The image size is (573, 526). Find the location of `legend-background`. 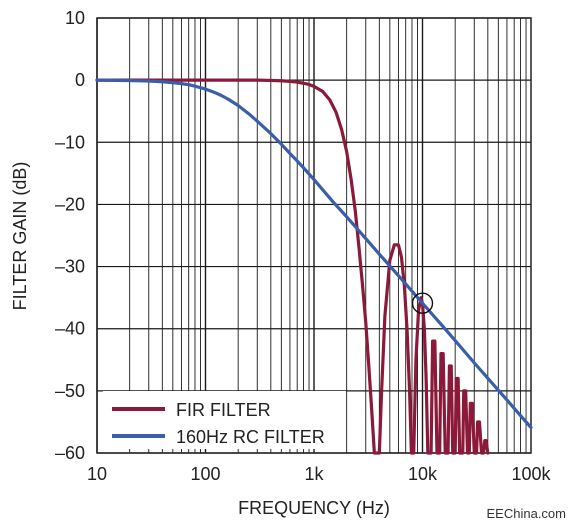

legend-background is located at coordinates (224, 420).